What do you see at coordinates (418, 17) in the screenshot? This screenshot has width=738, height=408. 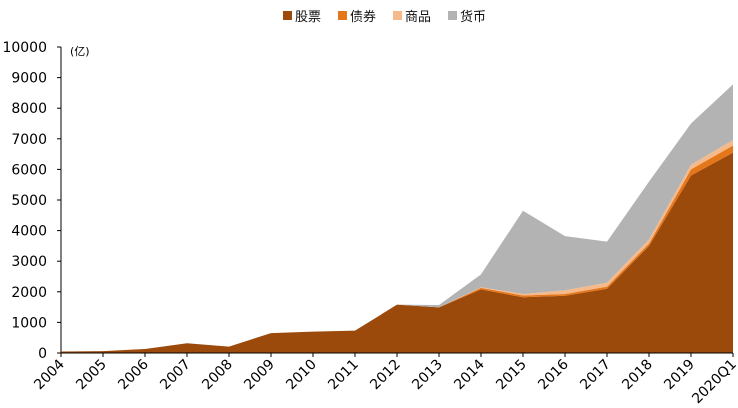 I see `legend-label: 商品` at bounding box center [418, 17].